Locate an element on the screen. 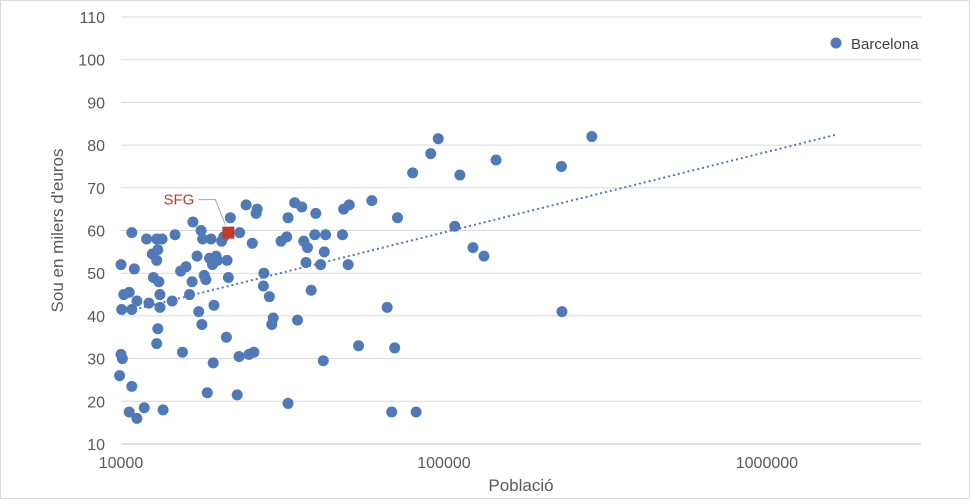  annotation-layer: SFG is located at coordinates (199, 215).